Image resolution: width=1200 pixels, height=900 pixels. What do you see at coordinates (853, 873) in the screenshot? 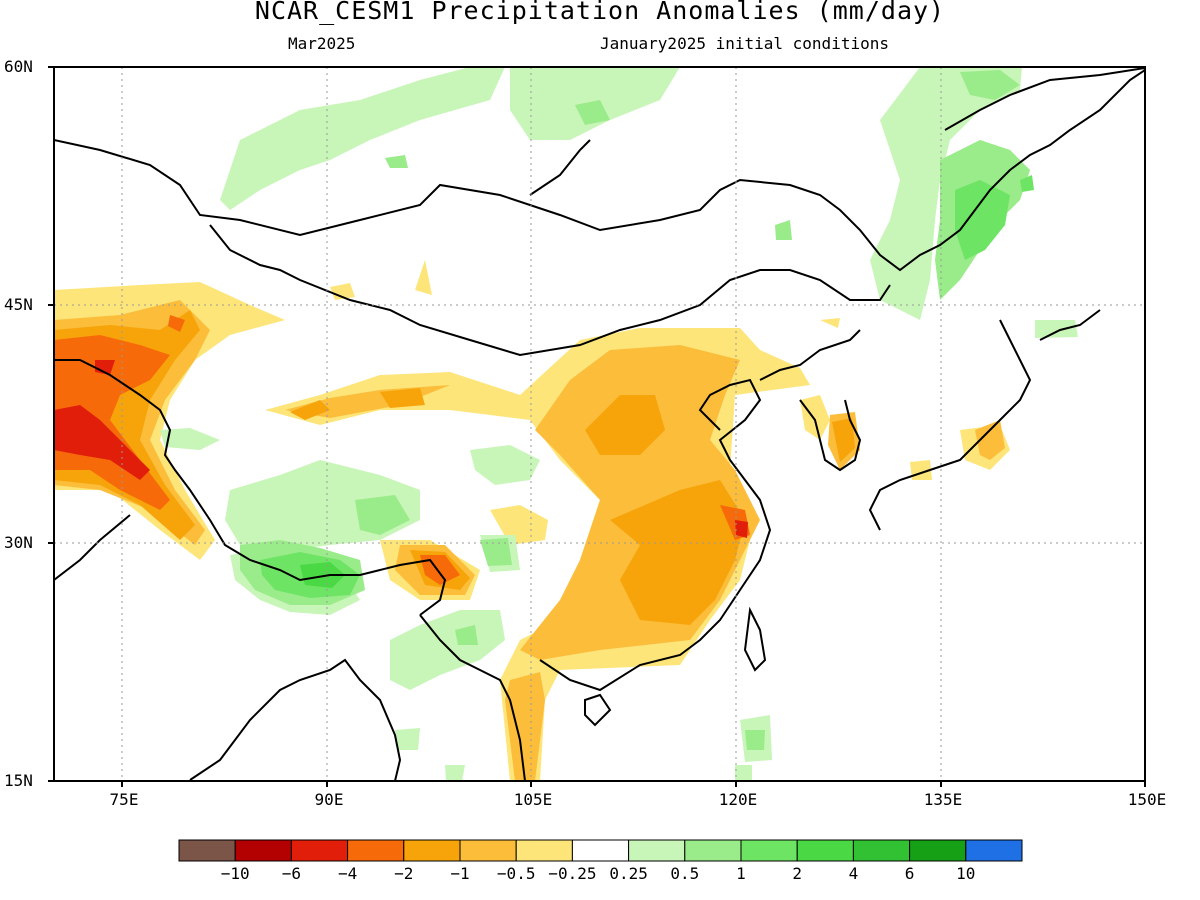
I see `colorbar-label: 4` at bounding box center [853, 873].